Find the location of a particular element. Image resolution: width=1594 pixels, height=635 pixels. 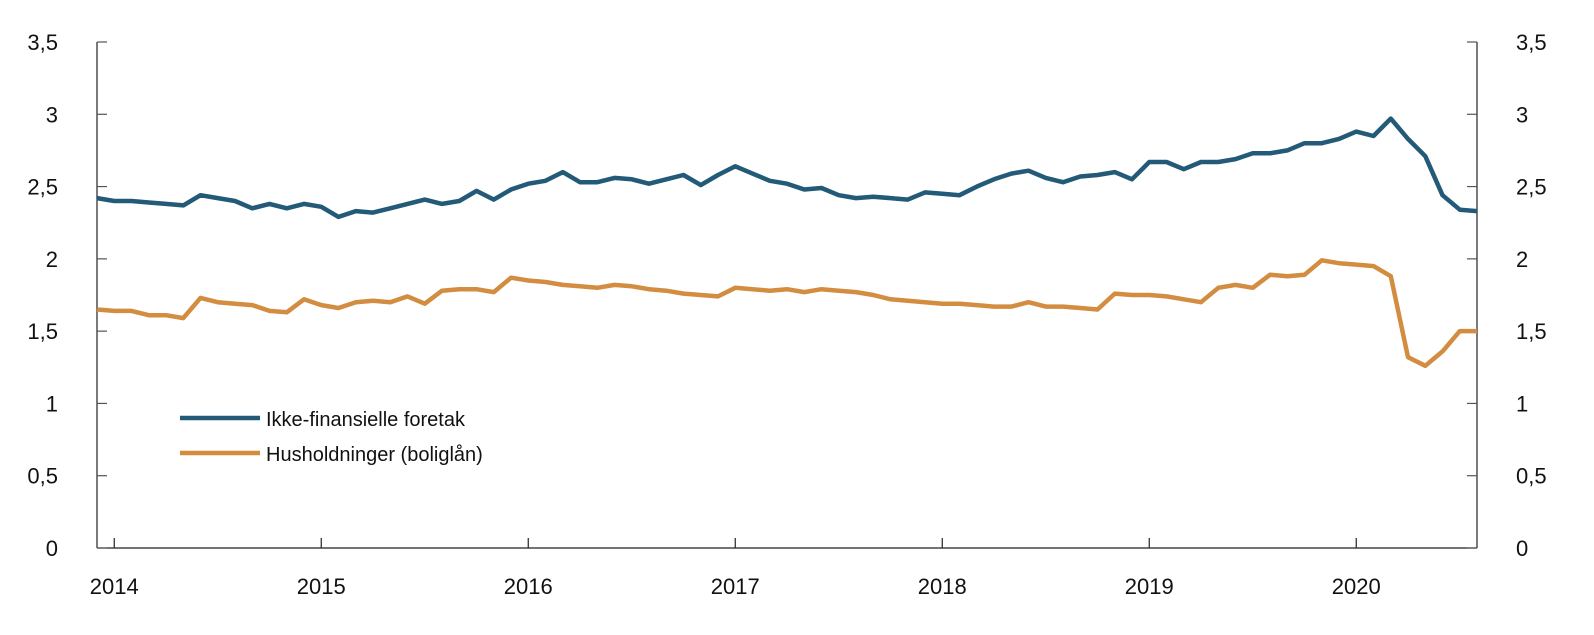

y-tick-label-left: 3,5 is located at coordinates (42, 42).